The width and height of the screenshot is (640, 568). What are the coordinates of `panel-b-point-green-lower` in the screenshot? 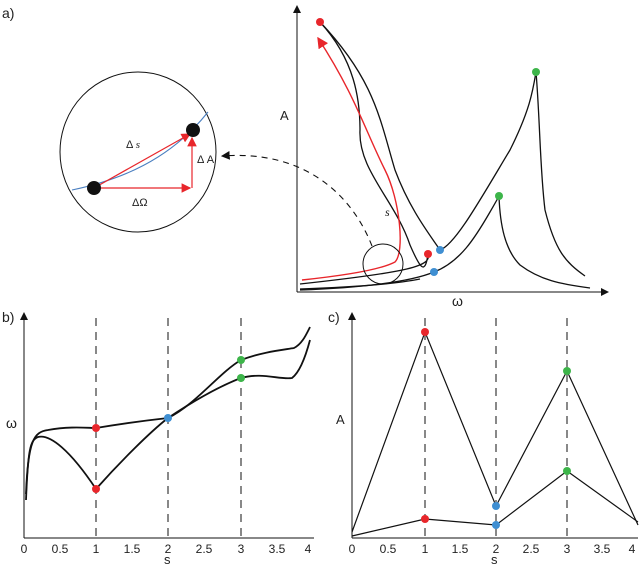 It's located at (241, 378).